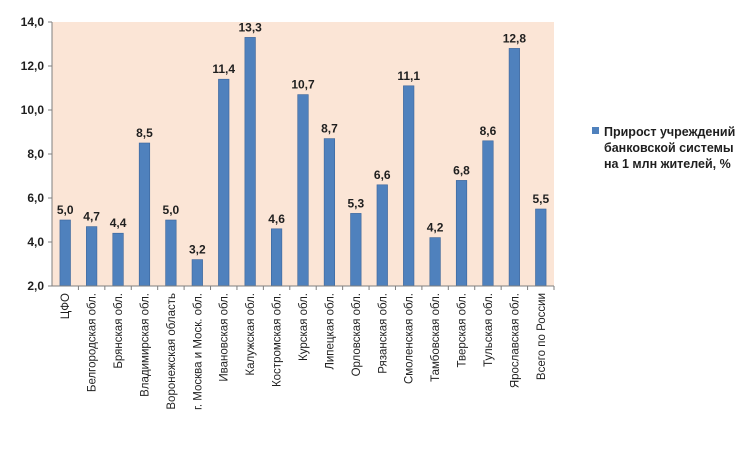 Image resolution: width=749 pixels, height=450 pixels. I want to click on value-label: 5,3, so click(355, 203).